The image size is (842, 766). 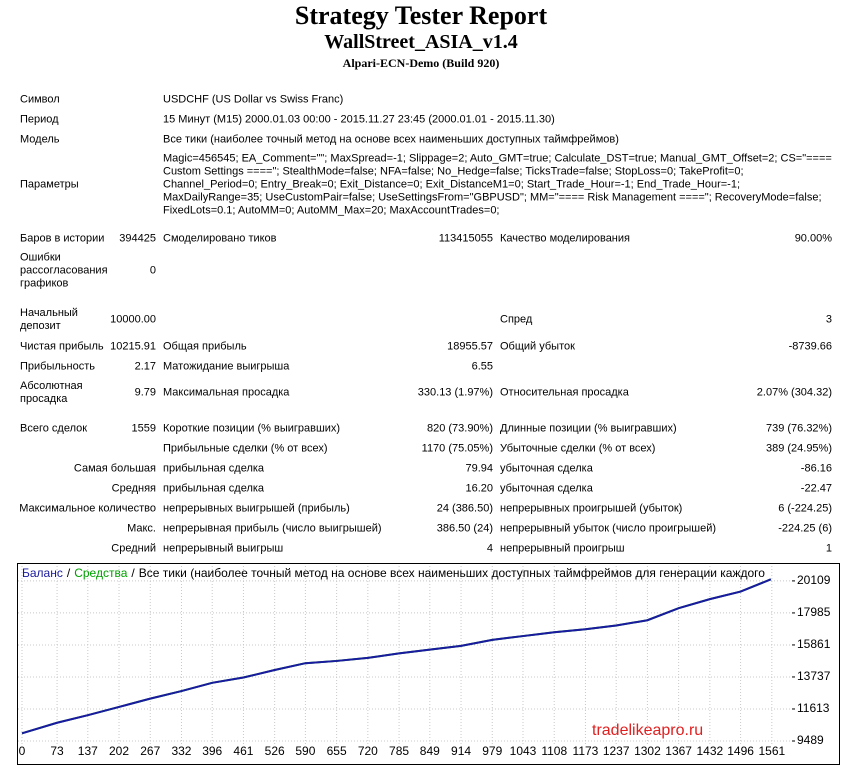 I want to click on stat-label: Качество моделирования, so click(x=565, y=238).